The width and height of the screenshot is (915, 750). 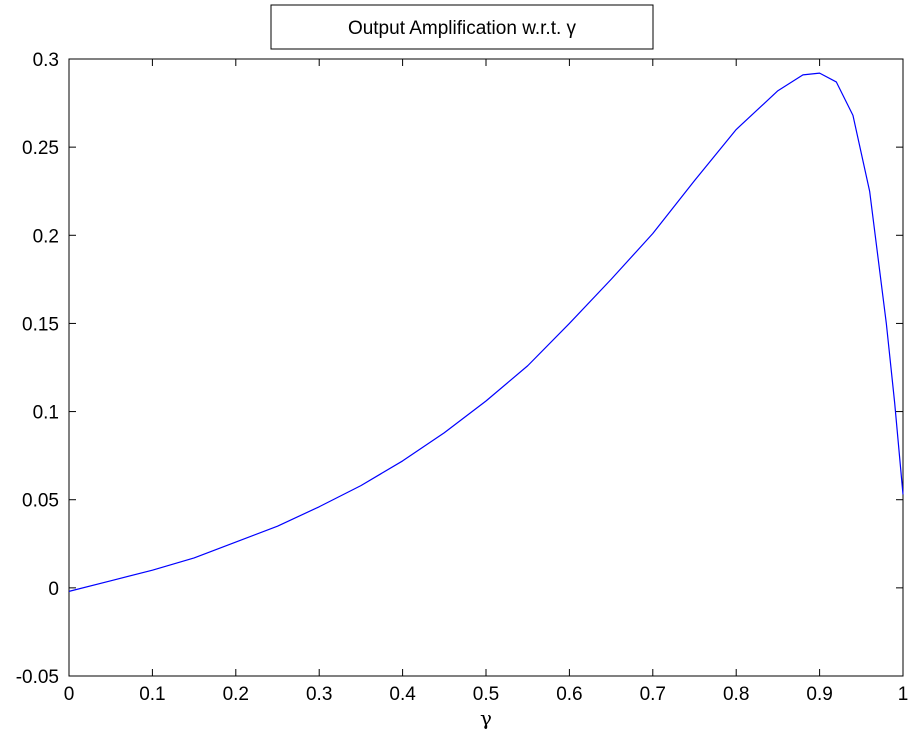 I want to click on y-tick-label: 0.2, so click(x=46, y=236).